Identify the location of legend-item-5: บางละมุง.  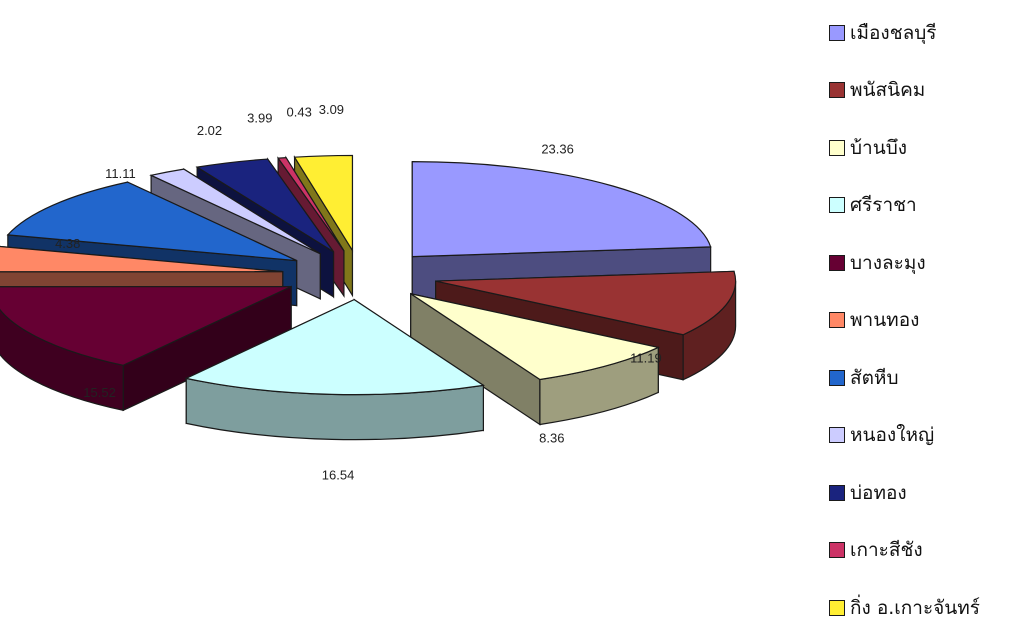
(925, 263).